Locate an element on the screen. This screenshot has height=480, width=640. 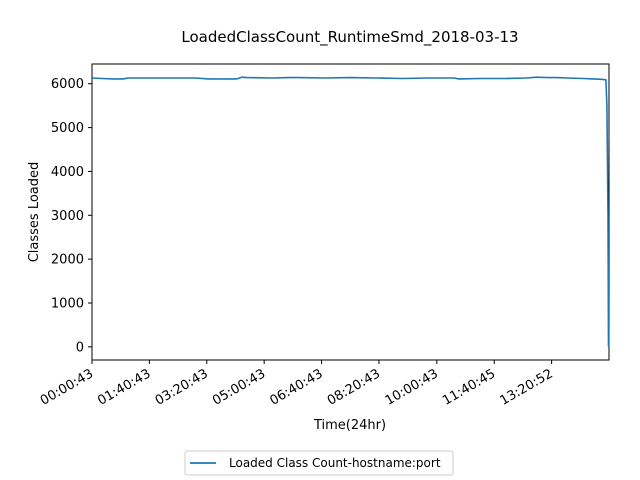
y-tick-label: 2000 is located at coordinates (67, 260).